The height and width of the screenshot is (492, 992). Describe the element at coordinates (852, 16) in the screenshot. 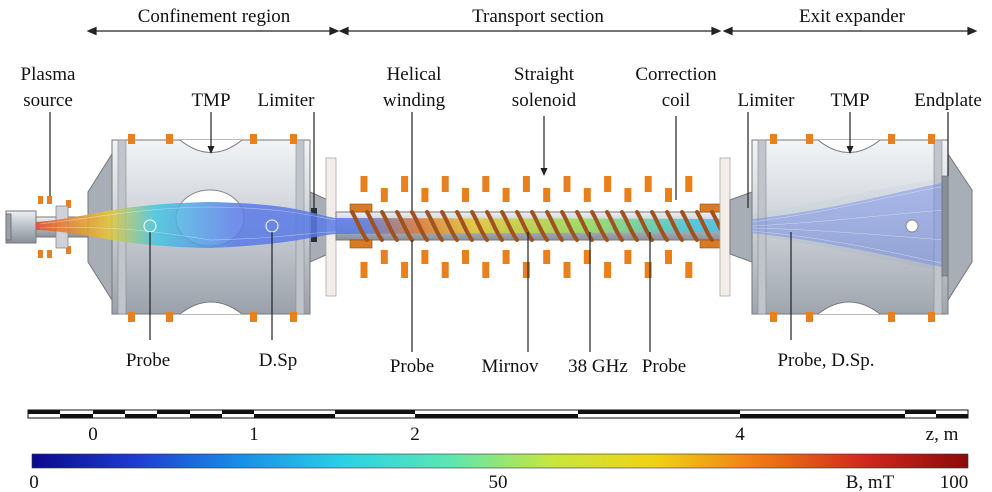

I see `section-exit-label: Exit expander` at that location.